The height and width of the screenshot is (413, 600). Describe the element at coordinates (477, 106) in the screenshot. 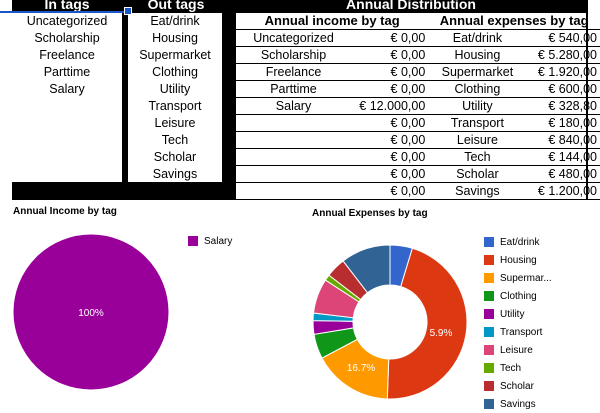

I see `expense-tag-cell: Utility` at that location.